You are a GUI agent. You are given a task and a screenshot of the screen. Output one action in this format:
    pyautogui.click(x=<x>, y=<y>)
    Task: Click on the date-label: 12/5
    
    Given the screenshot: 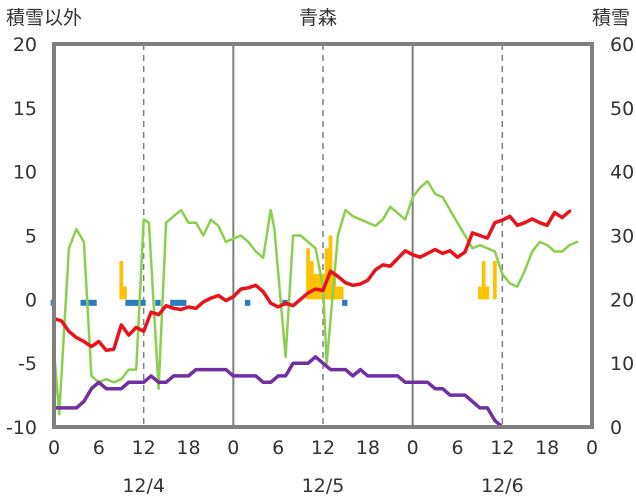 What is the action you would take?
    pyautogui.click(x=323, y=486)
    